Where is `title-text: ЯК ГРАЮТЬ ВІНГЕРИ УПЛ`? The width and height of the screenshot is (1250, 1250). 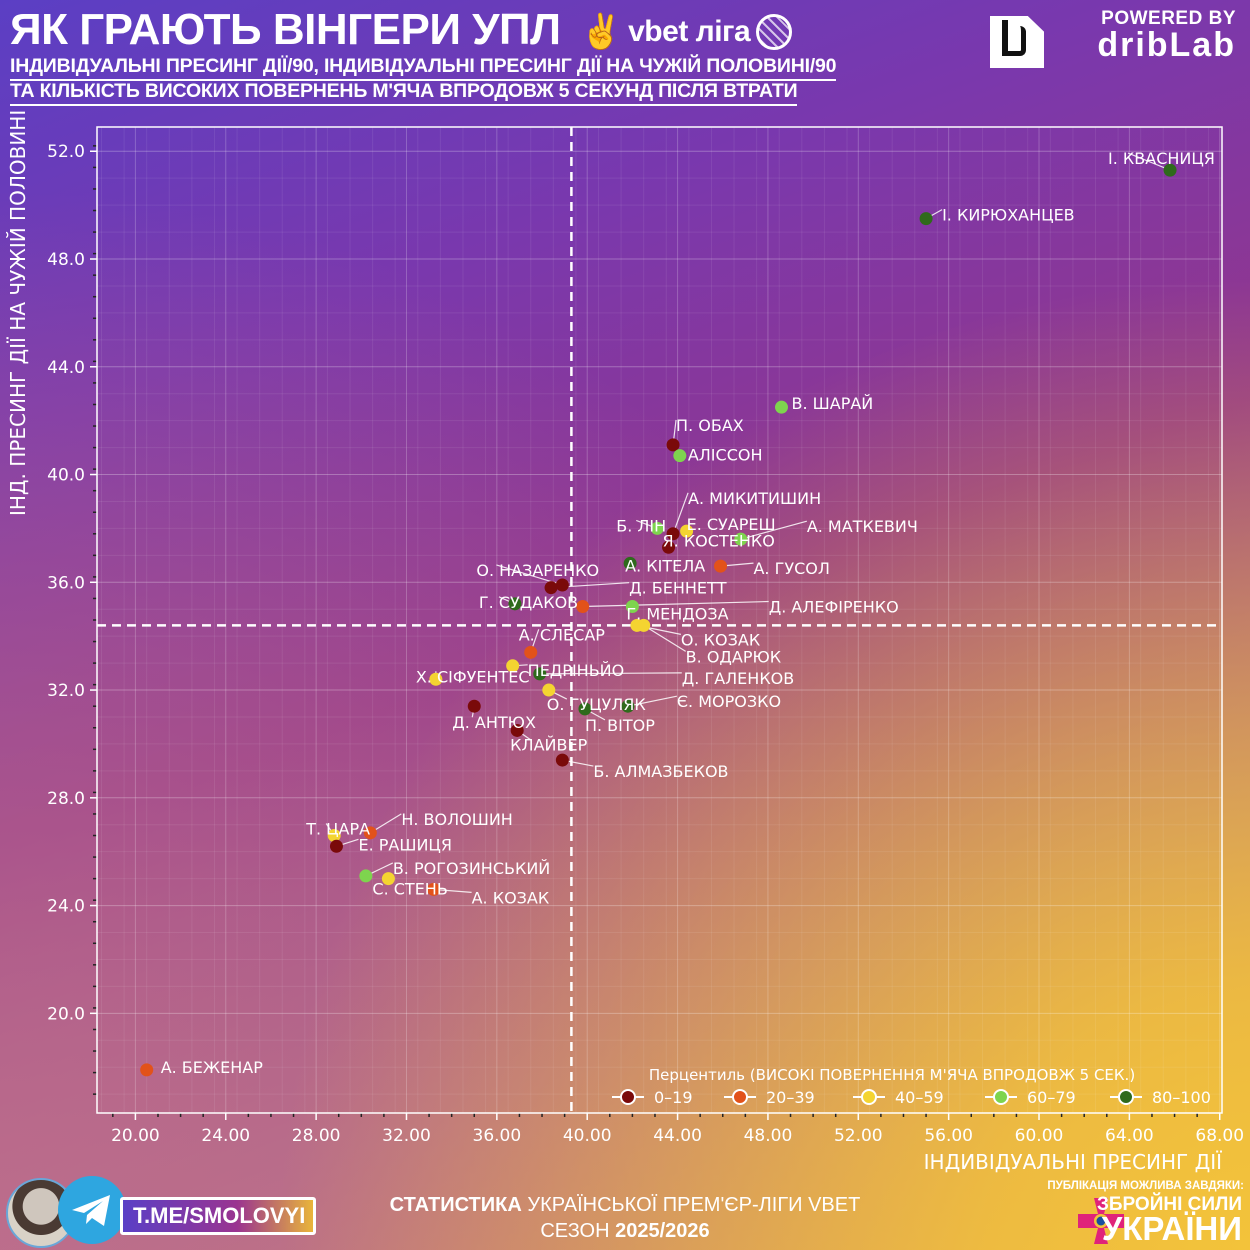
title-text: ЯК ГРАЮТЬ ВІНГЕРИ УПЛ is located at coordinates (285, 29).